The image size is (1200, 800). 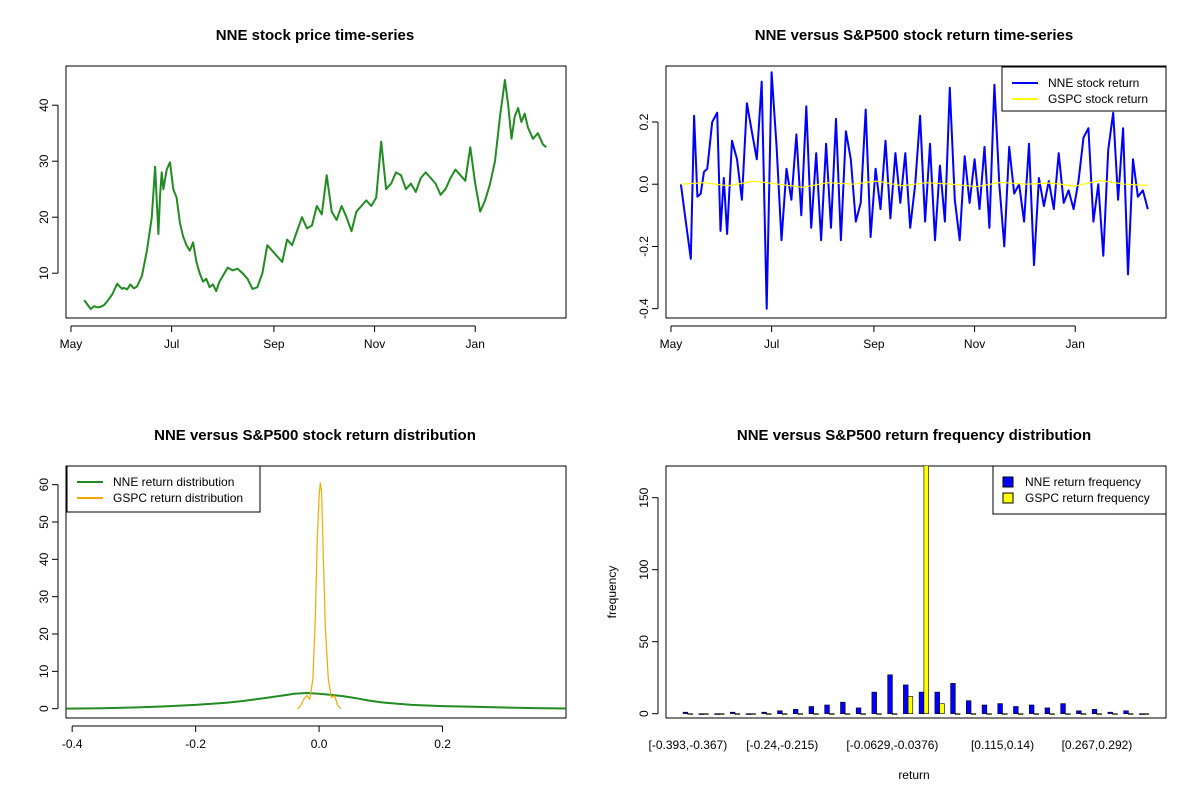 What do you see at coordinates (72, 744) in the screenshot?
I see `x-tick-label: -0.4` at bounding box center [72, 744].